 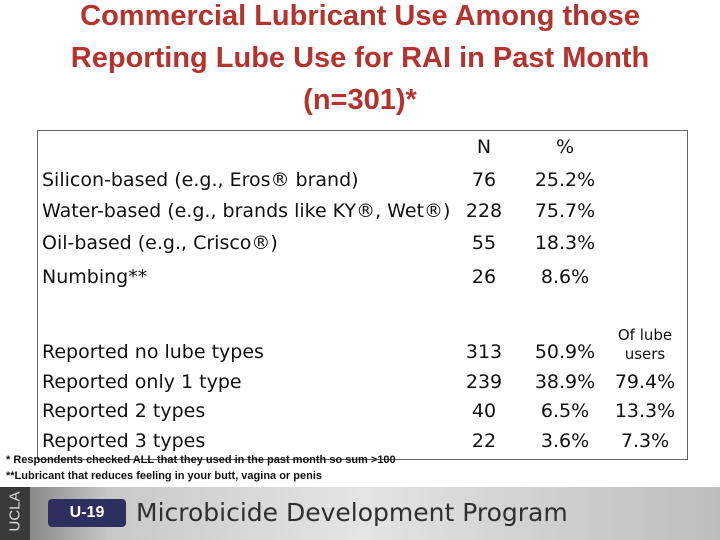 I want to click on col-header: Of lube users, so click(x=645, y=344).